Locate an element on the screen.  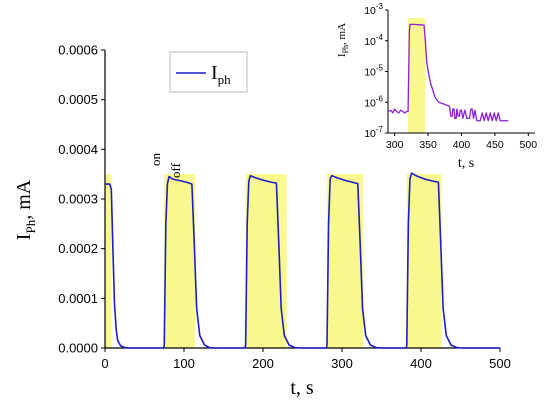
x-tick-label: 400 is located at coordinates (421, 363).